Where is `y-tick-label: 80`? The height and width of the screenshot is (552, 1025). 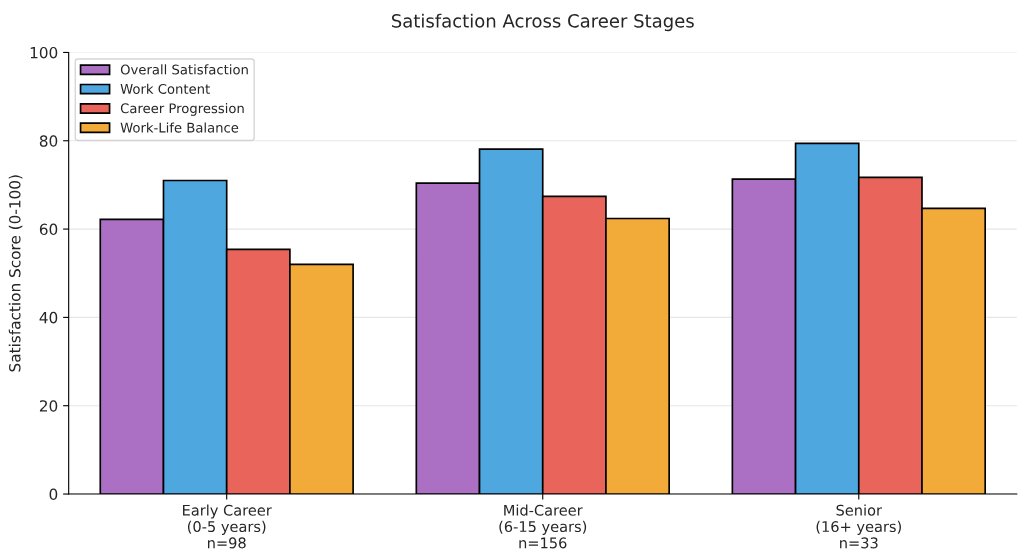 y-tick-label: 80 is located at coordinates (48, 141).